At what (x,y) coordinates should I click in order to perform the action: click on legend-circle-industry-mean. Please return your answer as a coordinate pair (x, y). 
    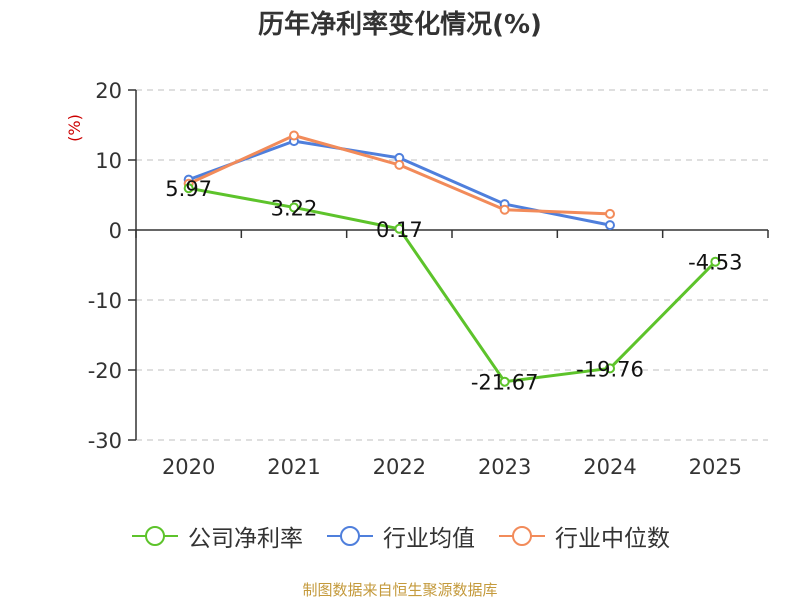
    Looking at the image, I should click on (350, 536).